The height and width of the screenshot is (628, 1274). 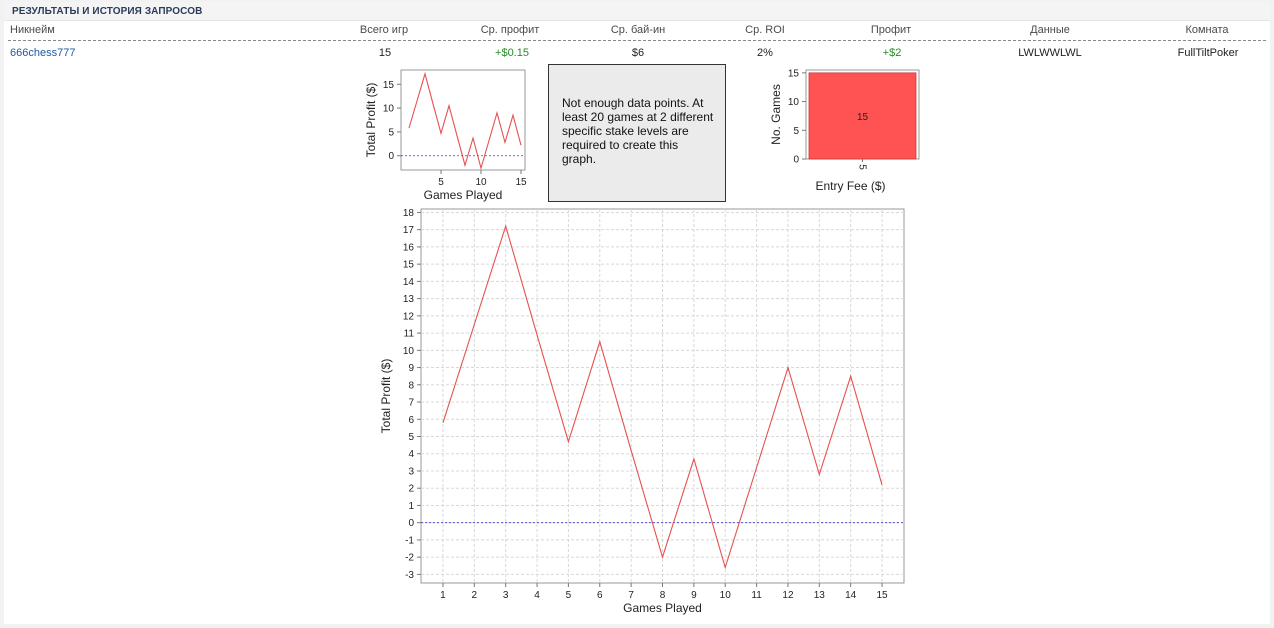 I want to click on header-nickname: Никнейм, so click(x=32, y=30).